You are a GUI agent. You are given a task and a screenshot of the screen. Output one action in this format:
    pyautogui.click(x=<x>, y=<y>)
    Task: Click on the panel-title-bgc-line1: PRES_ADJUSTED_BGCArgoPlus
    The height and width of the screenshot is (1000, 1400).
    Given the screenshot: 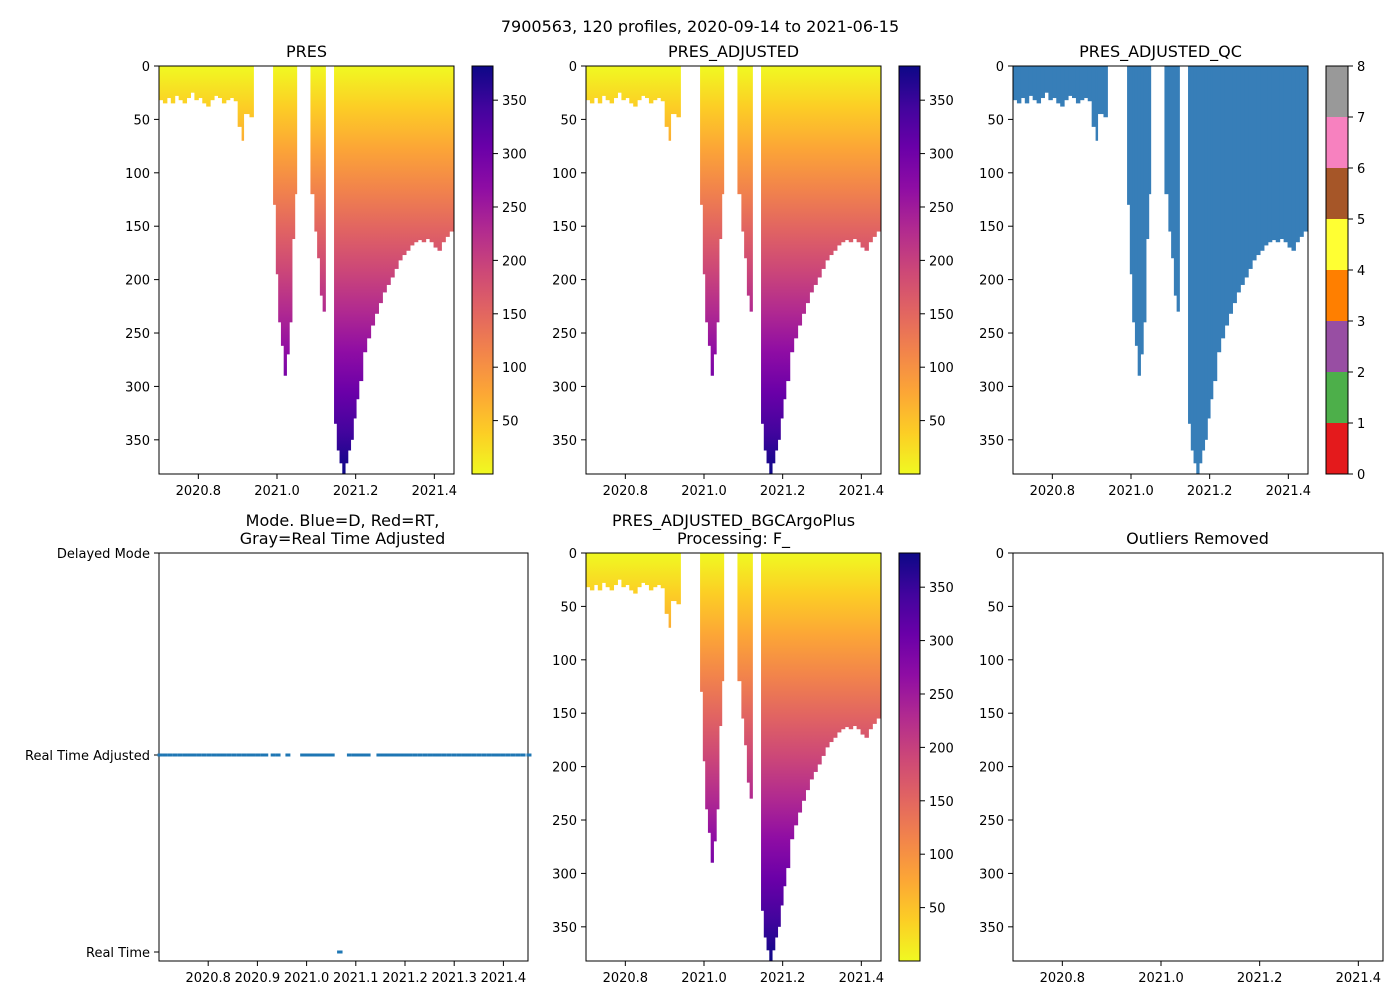 What is the action you would take?
    pyautogui.click(x=733, y=521)
    